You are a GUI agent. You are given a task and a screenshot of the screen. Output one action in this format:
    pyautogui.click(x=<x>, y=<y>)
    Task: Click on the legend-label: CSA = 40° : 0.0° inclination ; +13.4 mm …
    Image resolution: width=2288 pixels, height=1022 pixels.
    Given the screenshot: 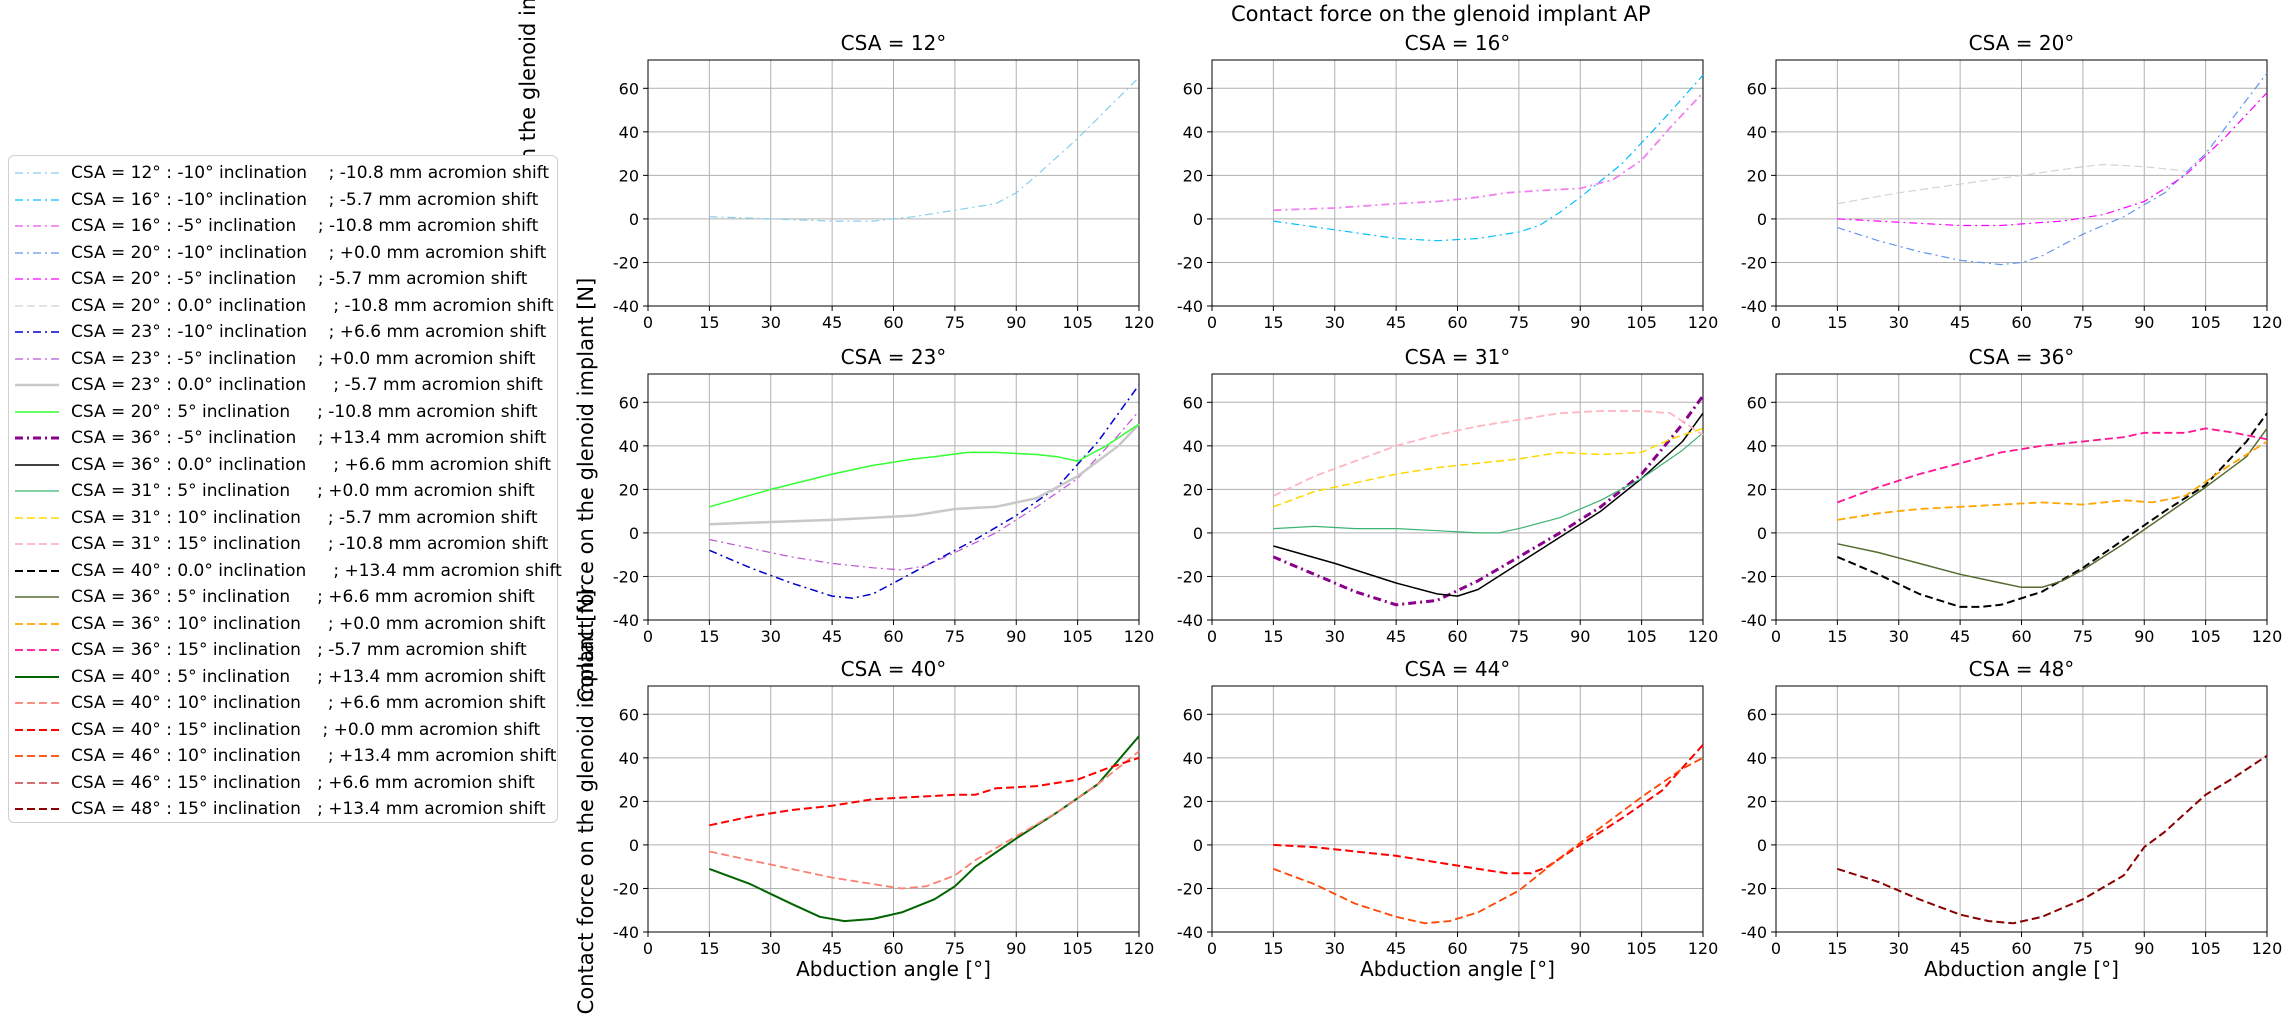 What is the action you would take?
    pyautogui.click(x=316, y=570)
    